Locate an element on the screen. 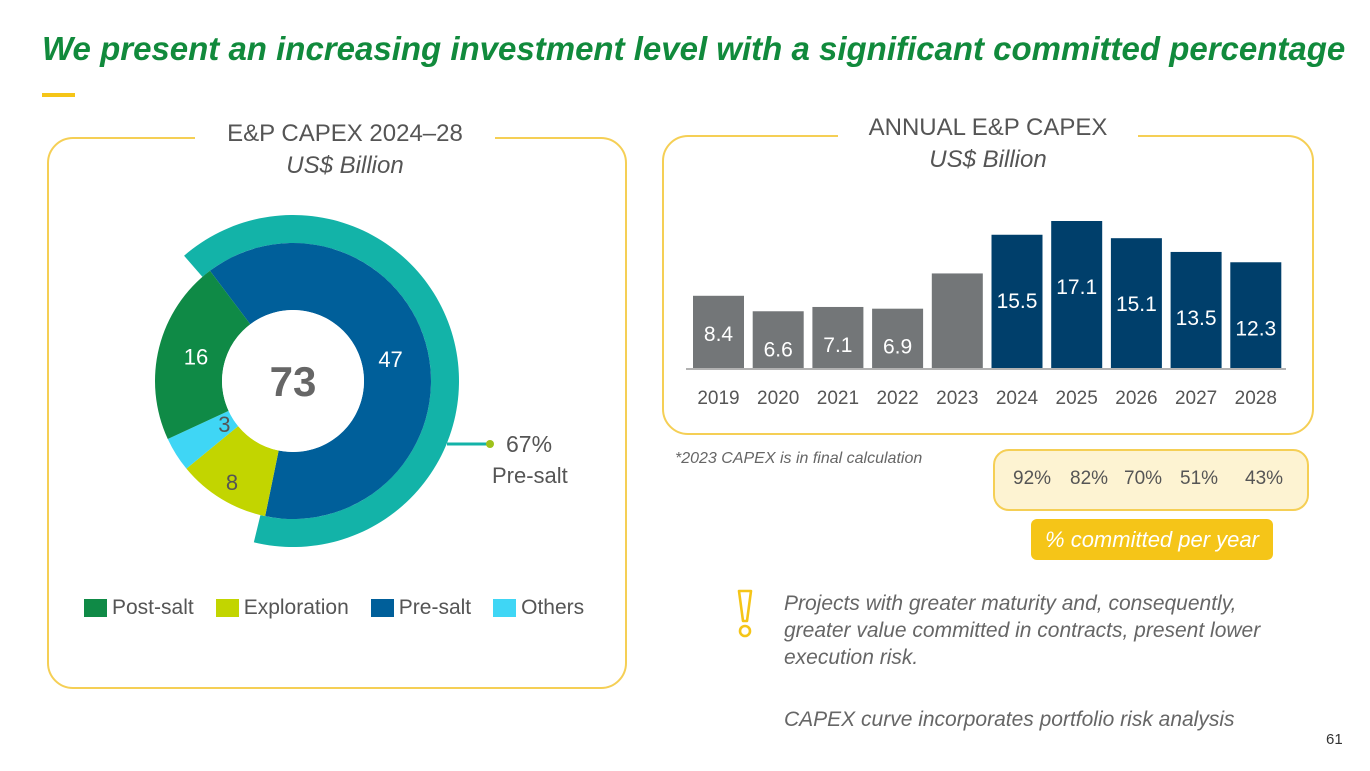 The image size is (1370, 771). bar-value-label: 6.9 is located at coordinates (897, 347).